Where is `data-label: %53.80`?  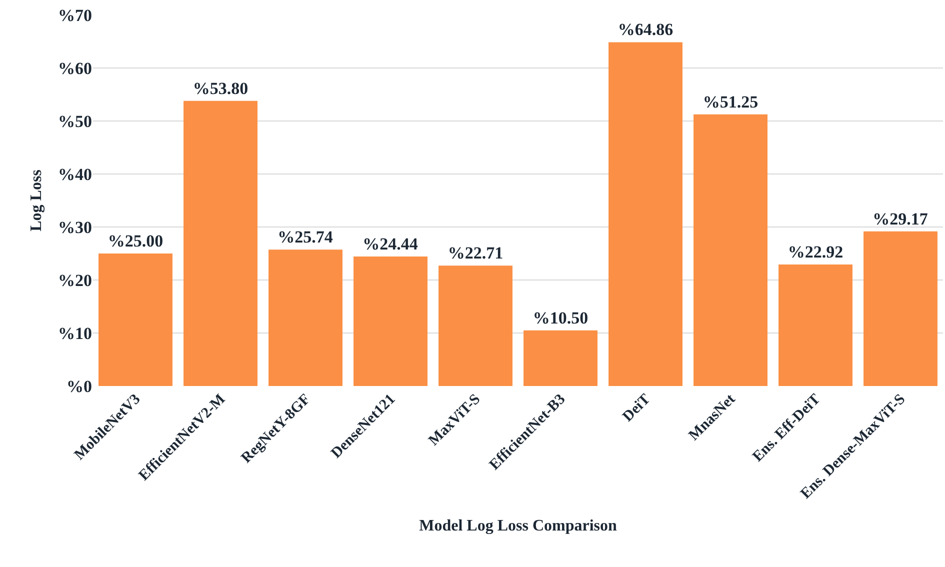 data-label: %53.80 is located at coordinates (220, 88).